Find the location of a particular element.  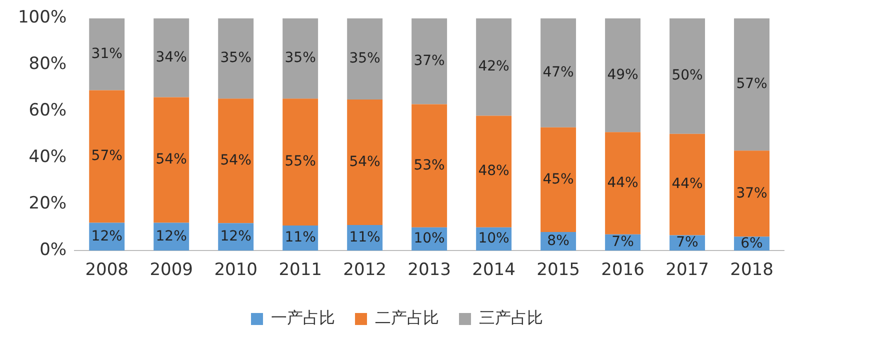

data-label: 47% is located at coordinates (558, 72).